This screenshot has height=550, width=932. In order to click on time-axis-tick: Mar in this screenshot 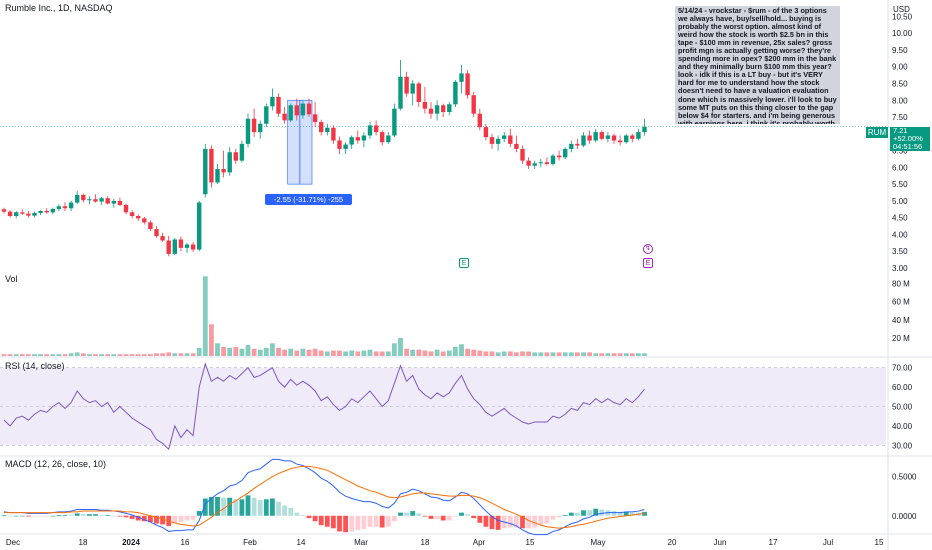, I will do `click(361, 542)`.